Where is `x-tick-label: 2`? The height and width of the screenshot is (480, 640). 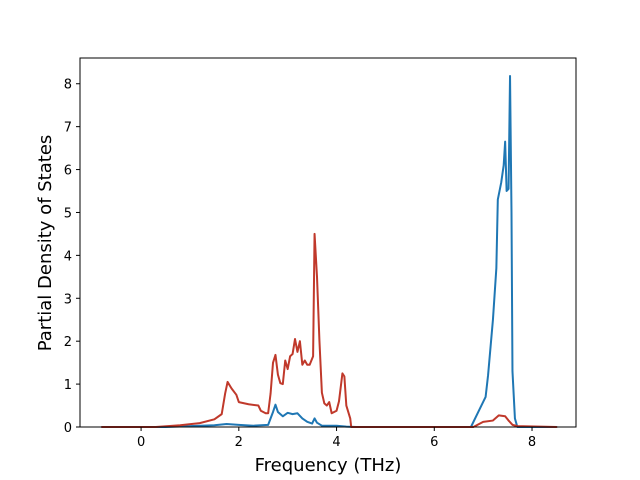 x-tick-label: 2 is located at coordinates (239, 442).